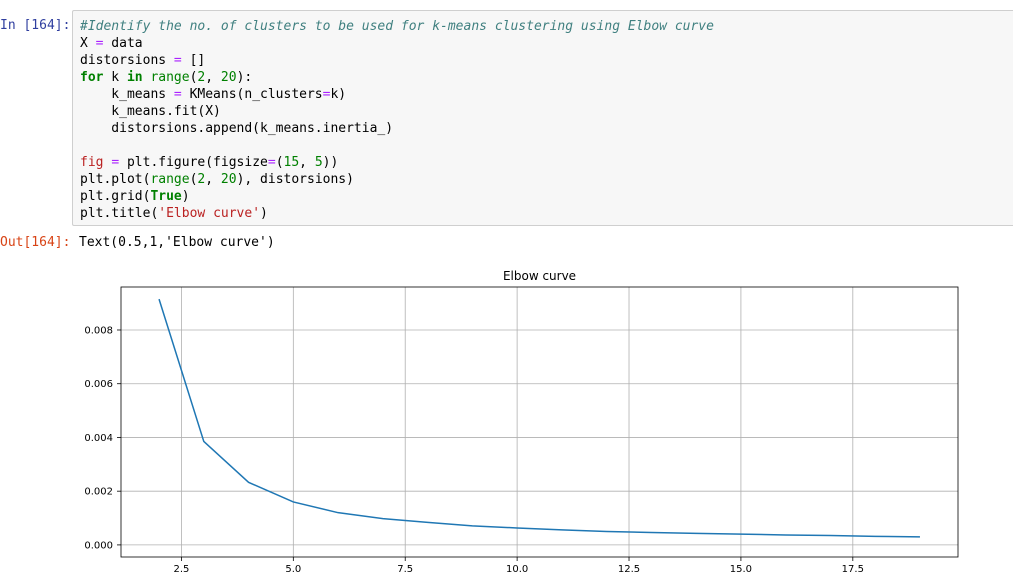  What do you see at coordinates (115, 77) in the screenshot?
I see `code-token: k` at bounding box center [115, 77].